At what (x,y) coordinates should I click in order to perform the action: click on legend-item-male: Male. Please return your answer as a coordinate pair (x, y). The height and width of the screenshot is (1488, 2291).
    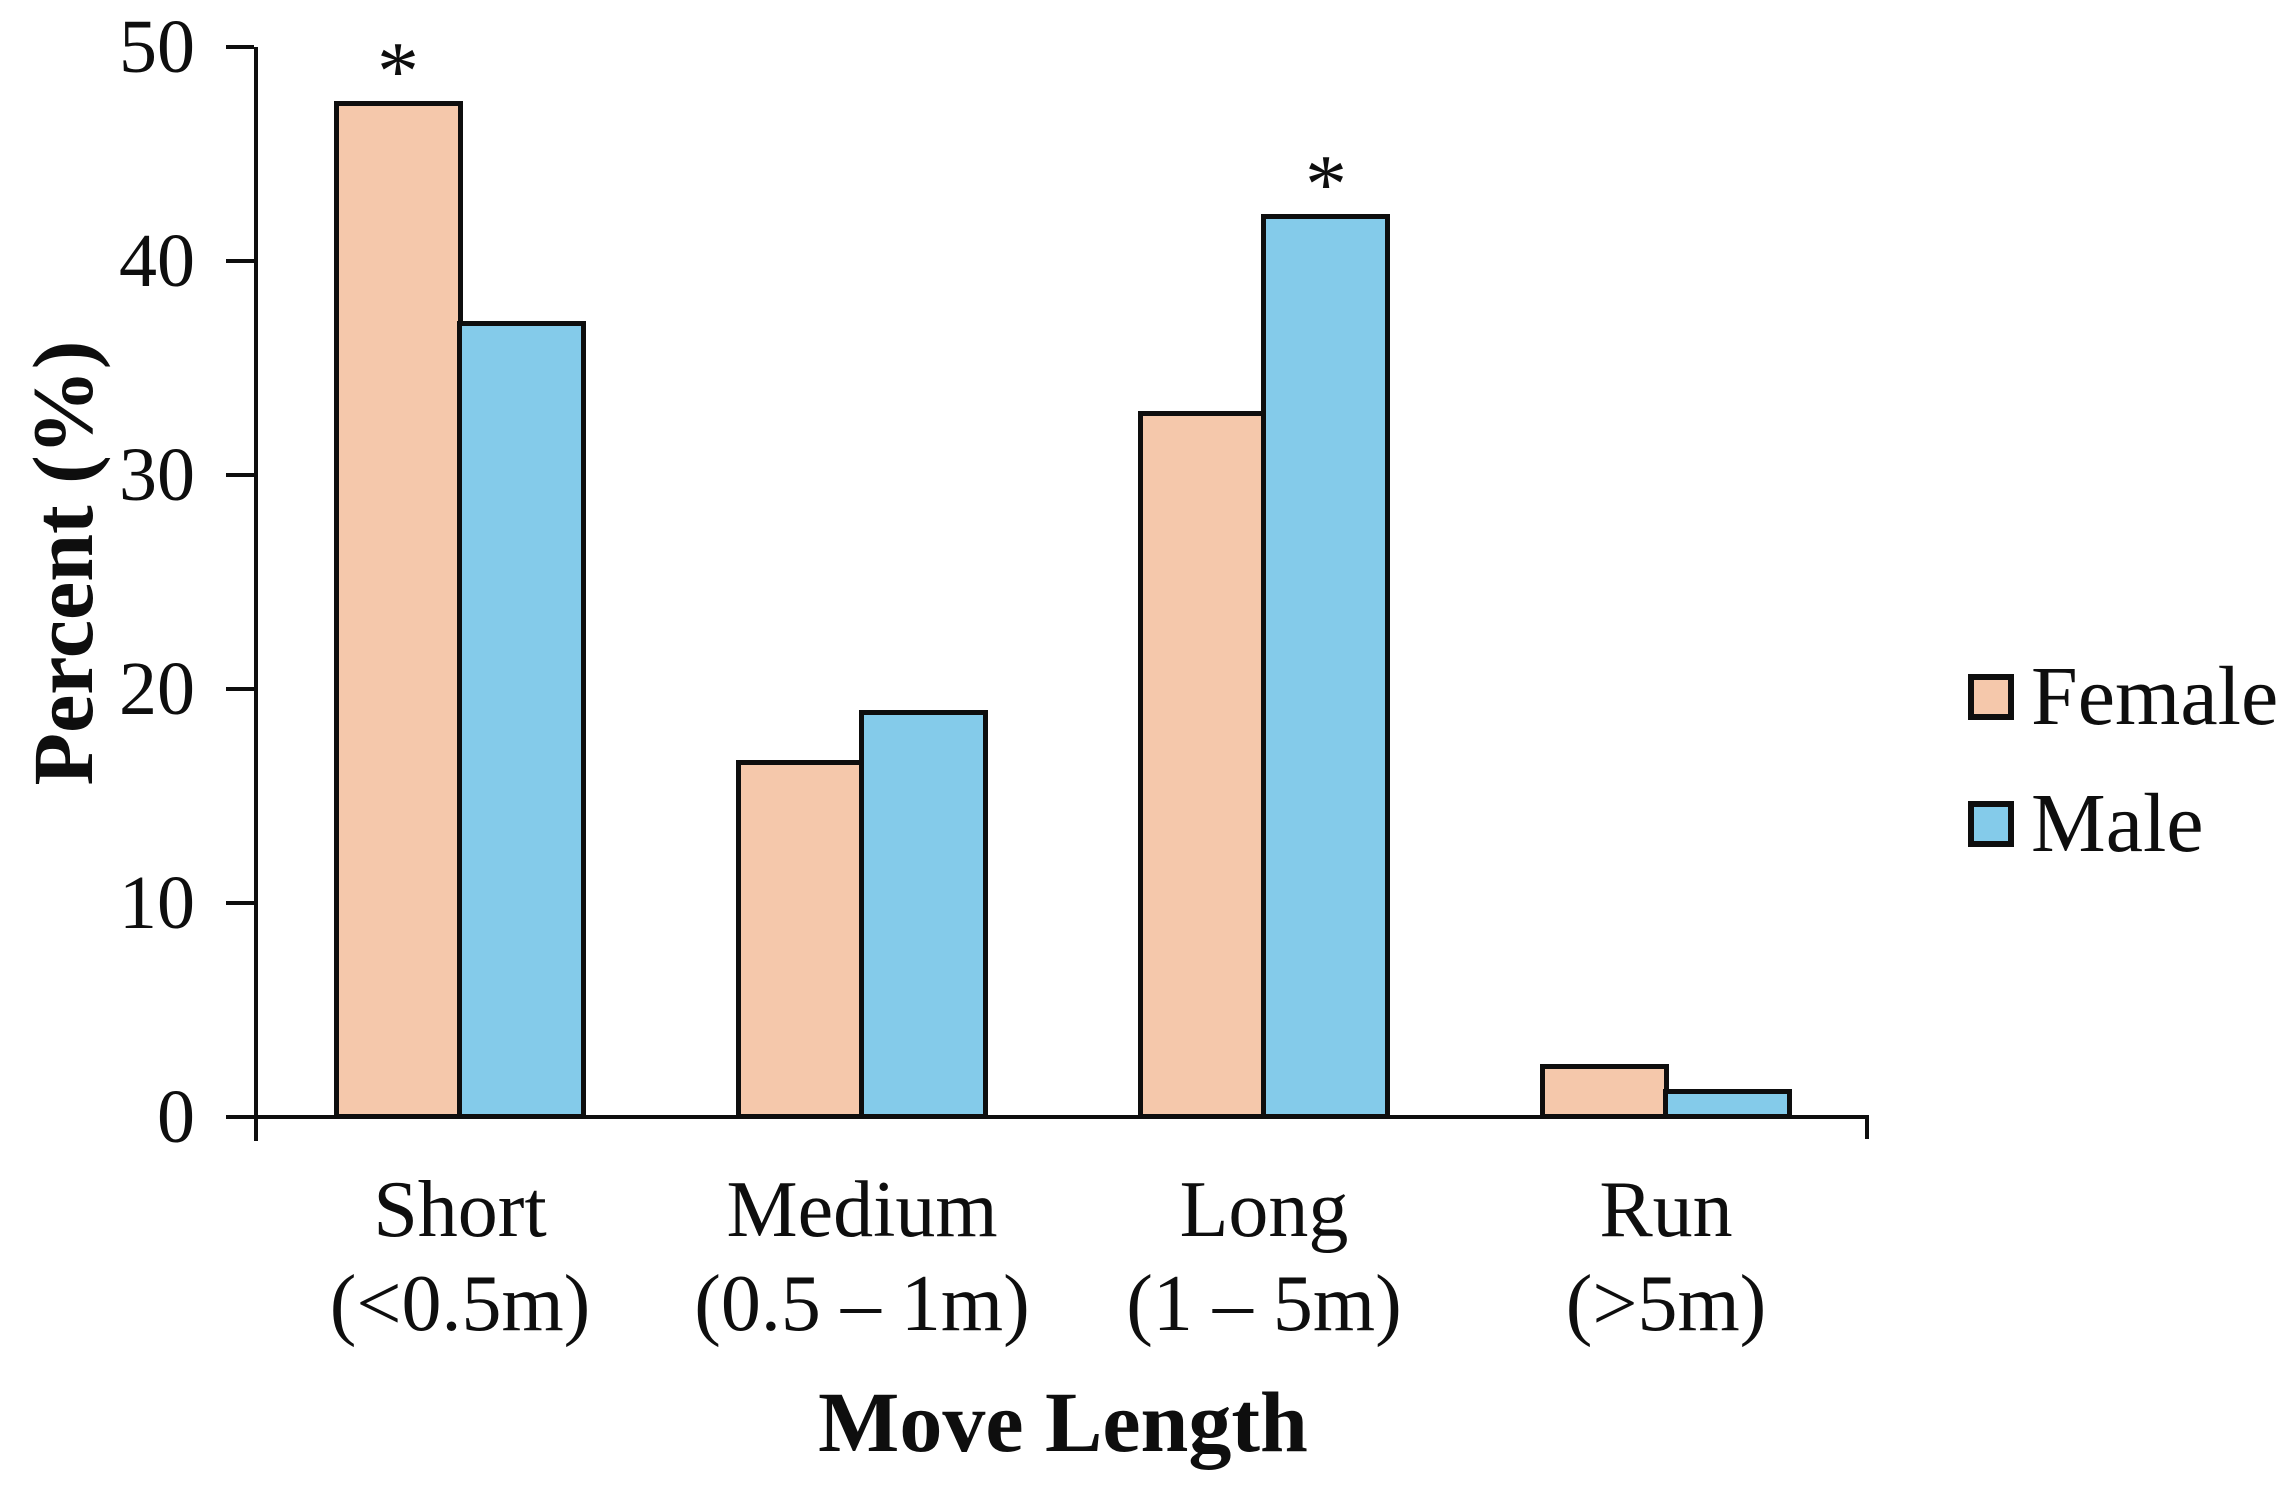
    Looking at the image, I should click on (2123, 823).